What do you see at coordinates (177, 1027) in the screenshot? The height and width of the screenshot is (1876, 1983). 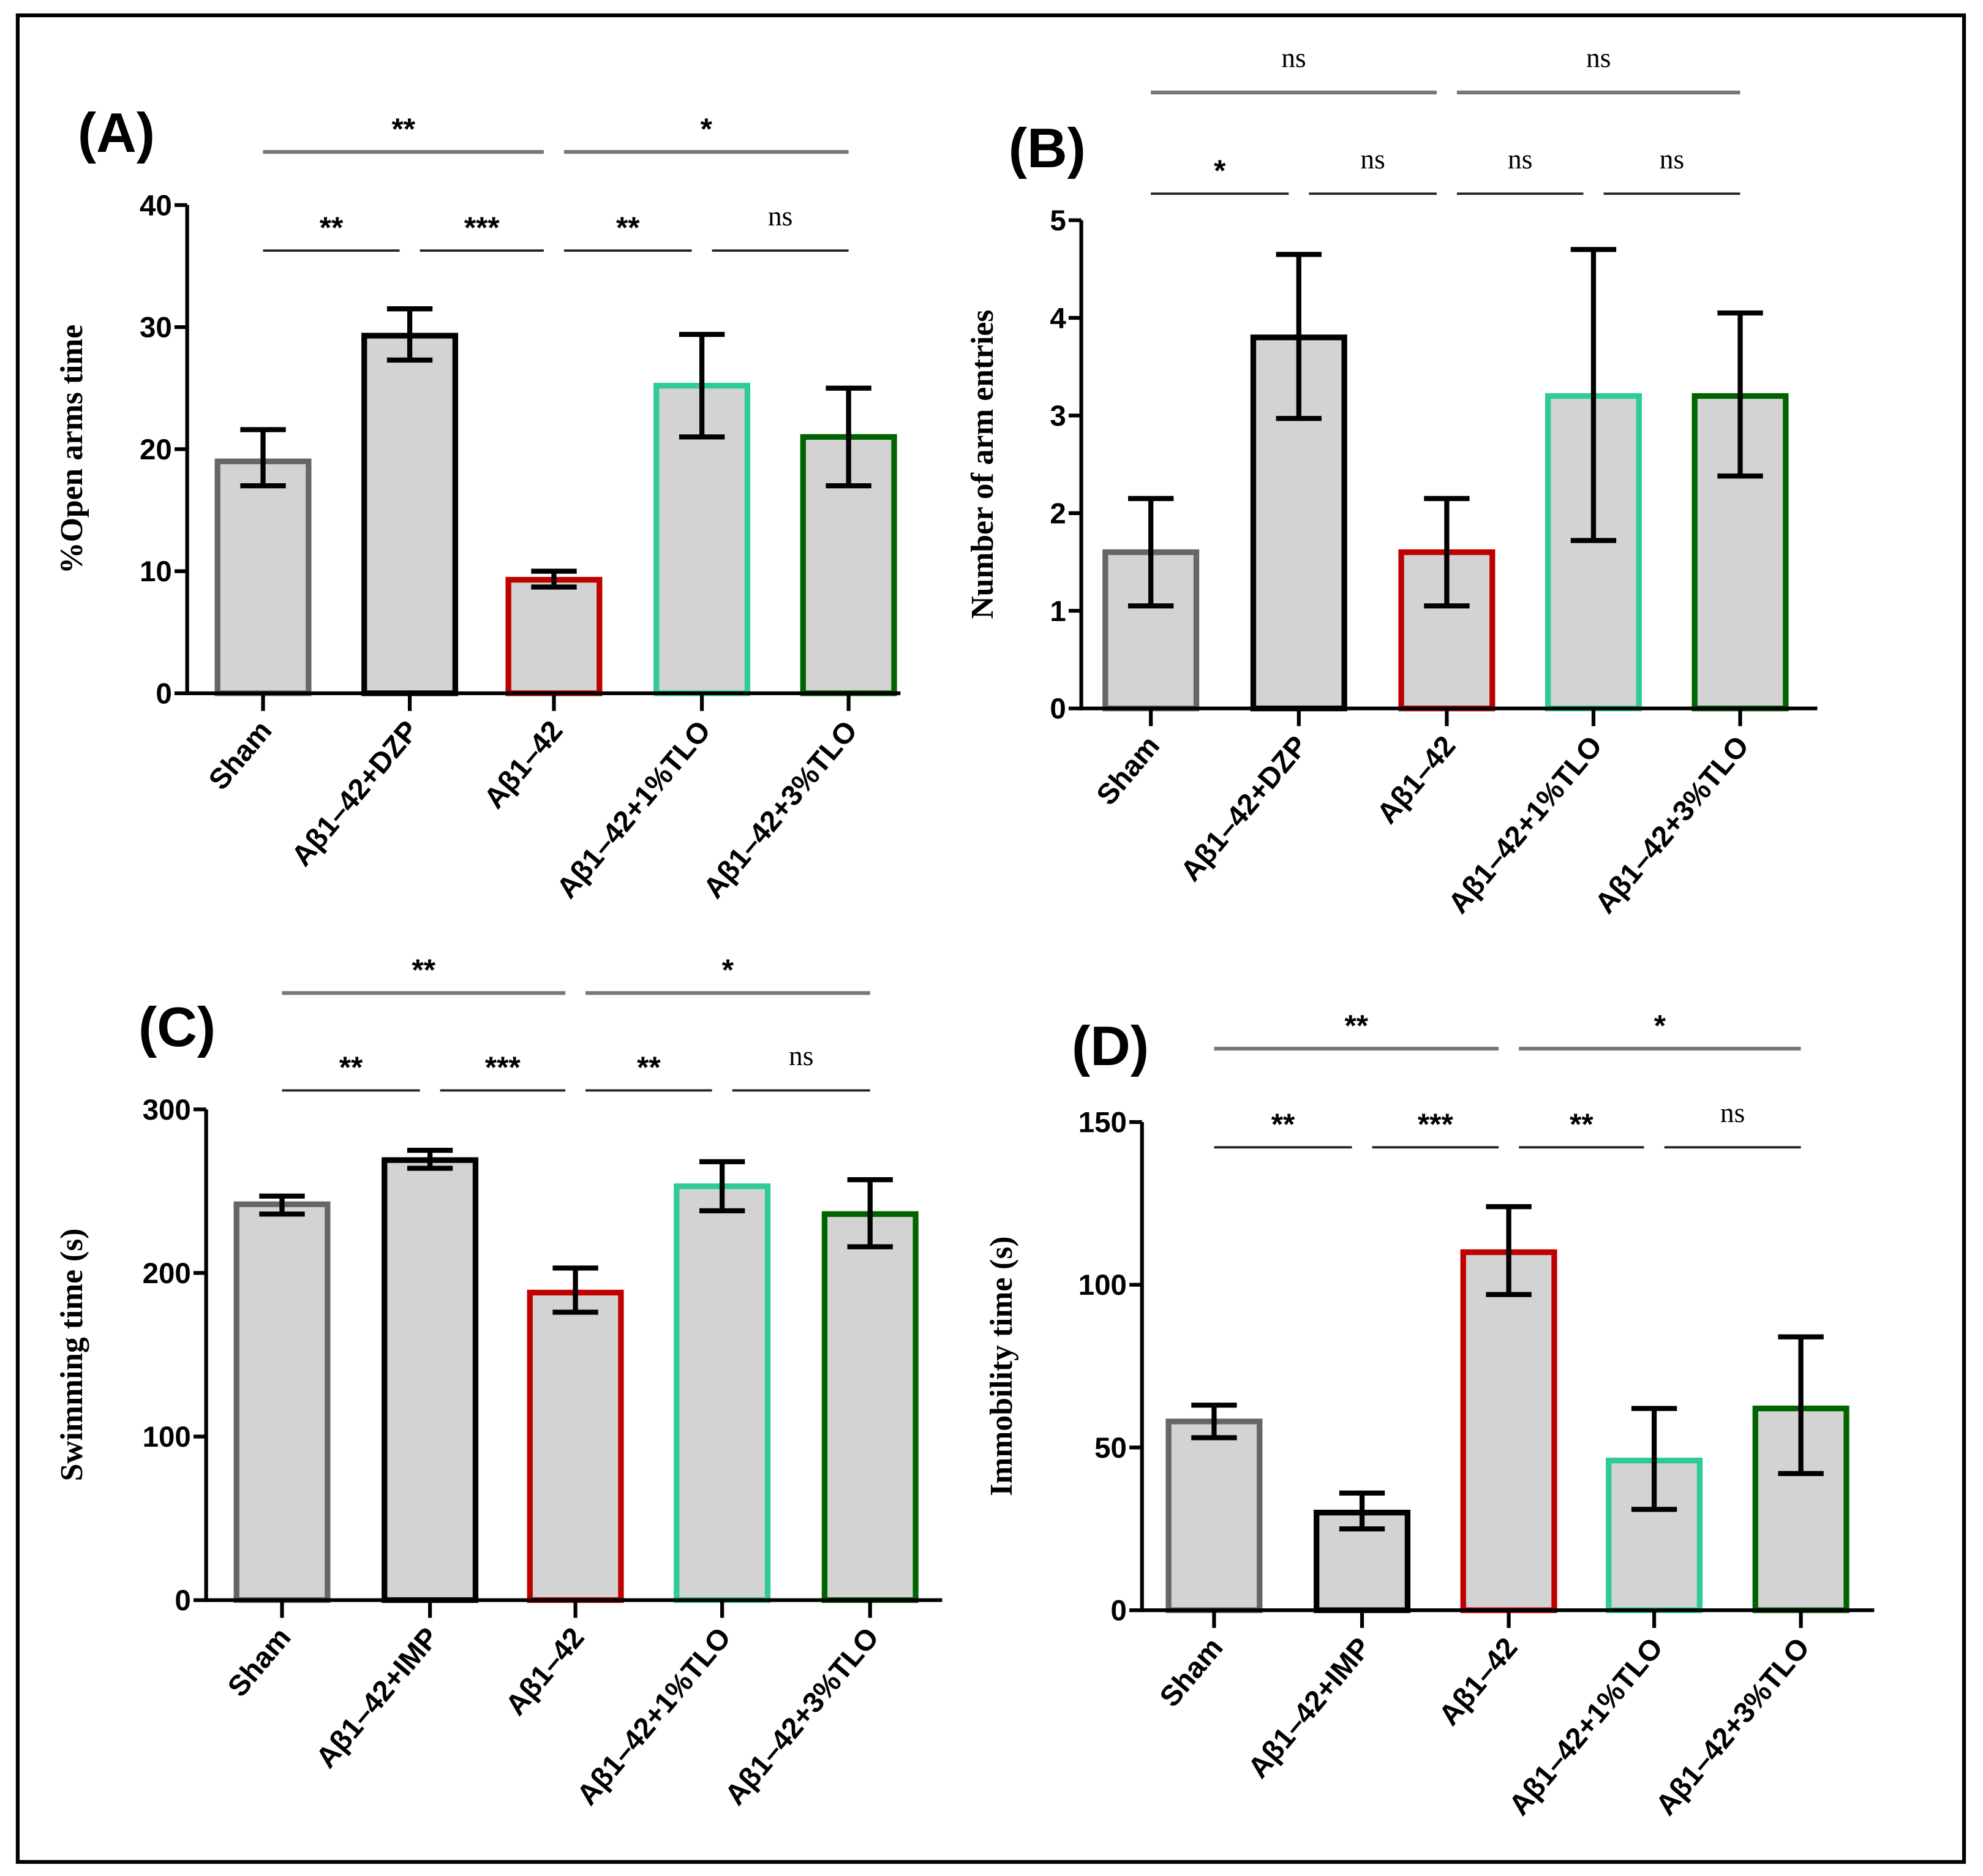 I see `panel-label: (C)` at bounding box center [177, 1027].